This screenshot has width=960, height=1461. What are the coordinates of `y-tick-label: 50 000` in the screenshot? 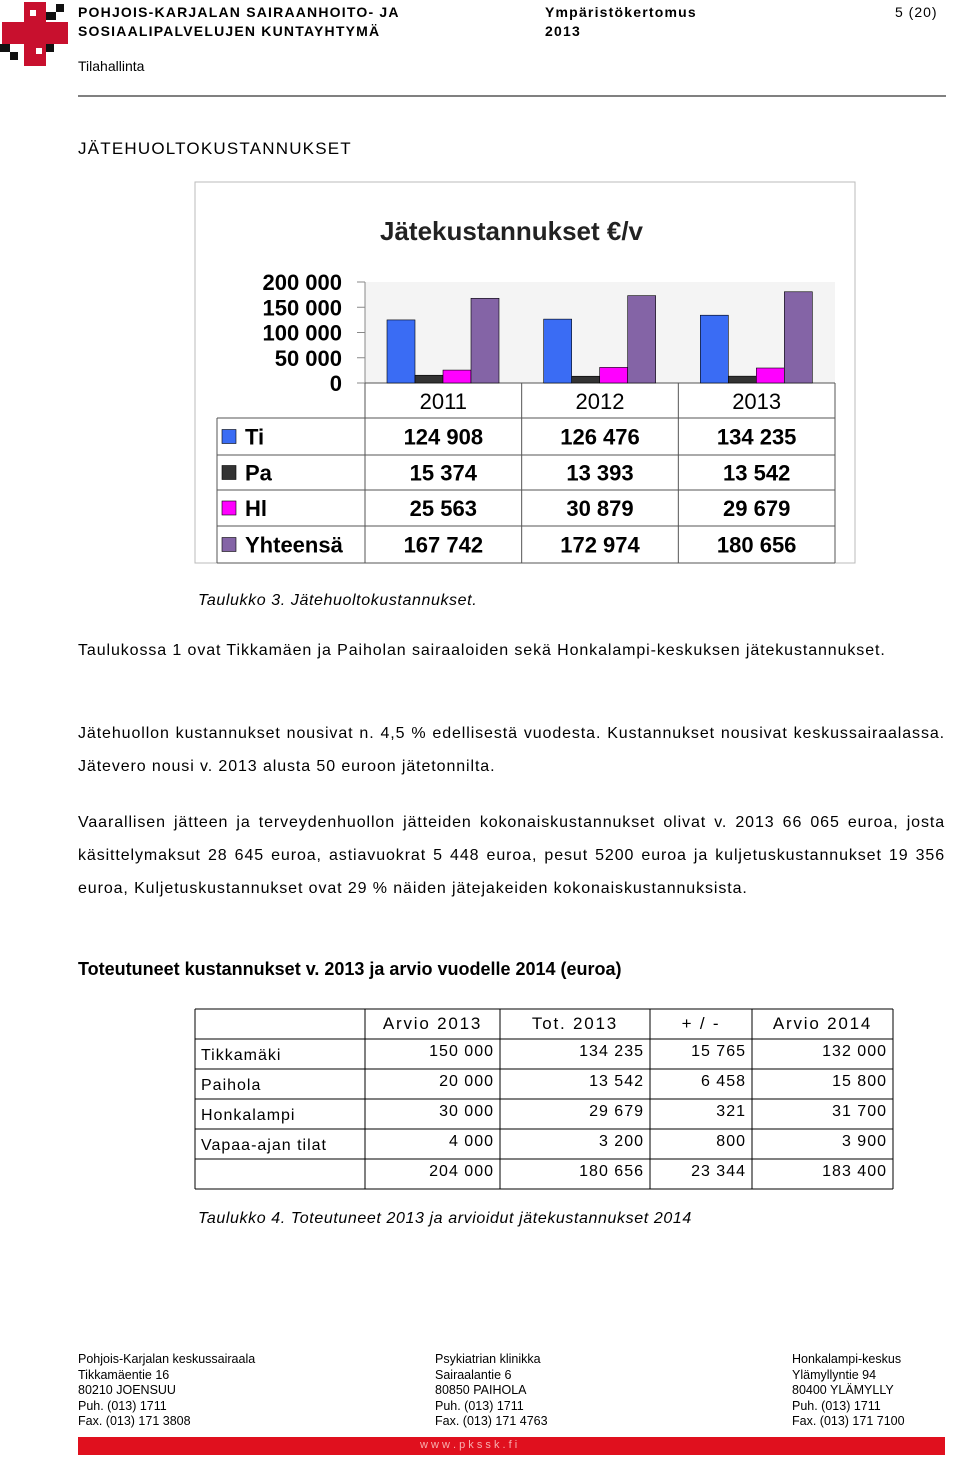 It's located at (308, 358).